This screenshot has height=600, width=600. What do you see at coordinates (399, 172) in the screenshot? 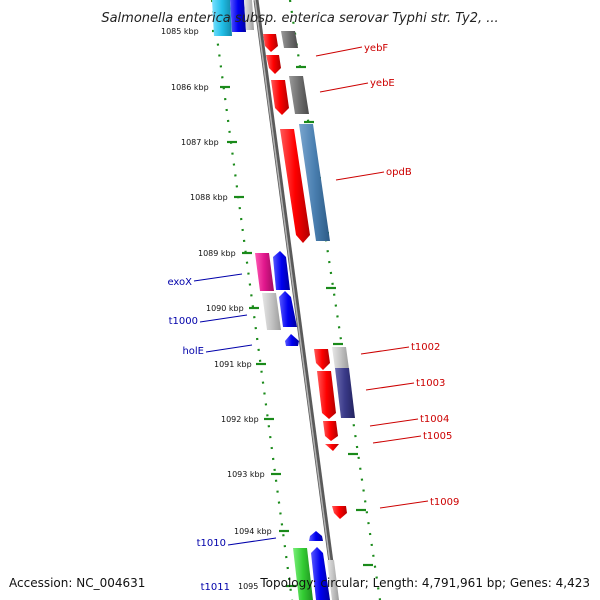
I see `gene-label-opdB: opdB` at bounding box center [399, 172].